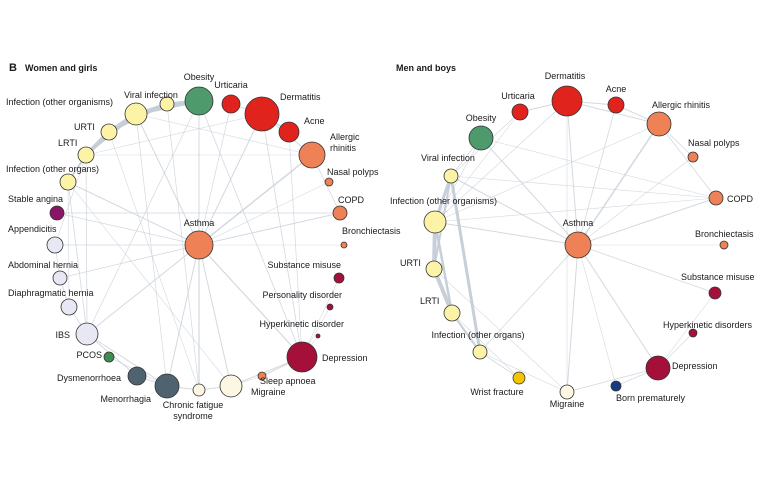 The image size is (768, 485). I want to click on edge-men-asthma-copd, so click(647, 221).